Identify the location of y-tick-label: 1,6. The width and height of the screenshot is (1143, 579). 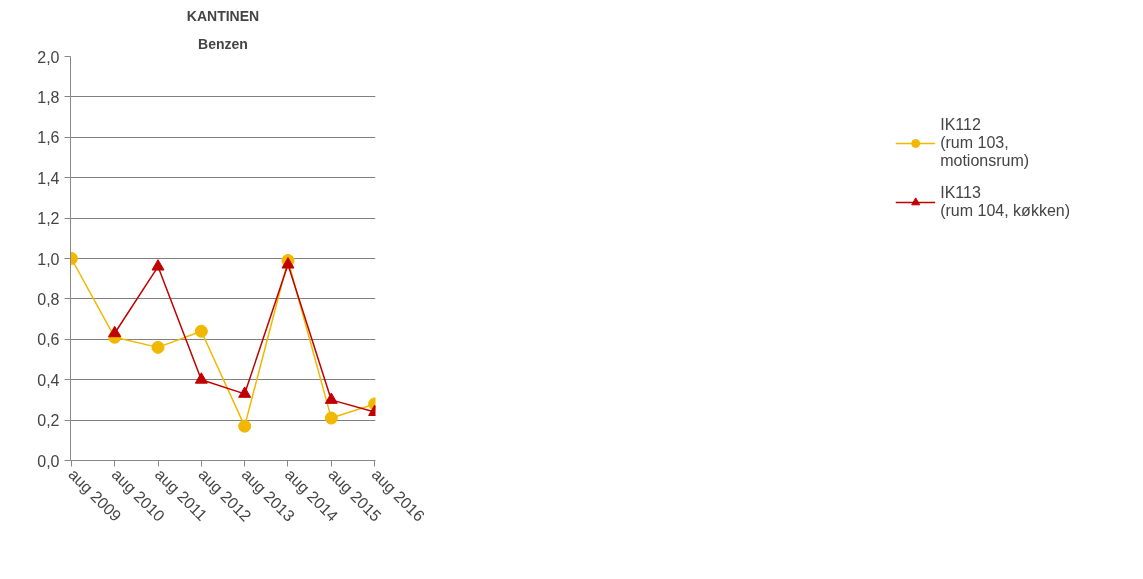
(48, 138).